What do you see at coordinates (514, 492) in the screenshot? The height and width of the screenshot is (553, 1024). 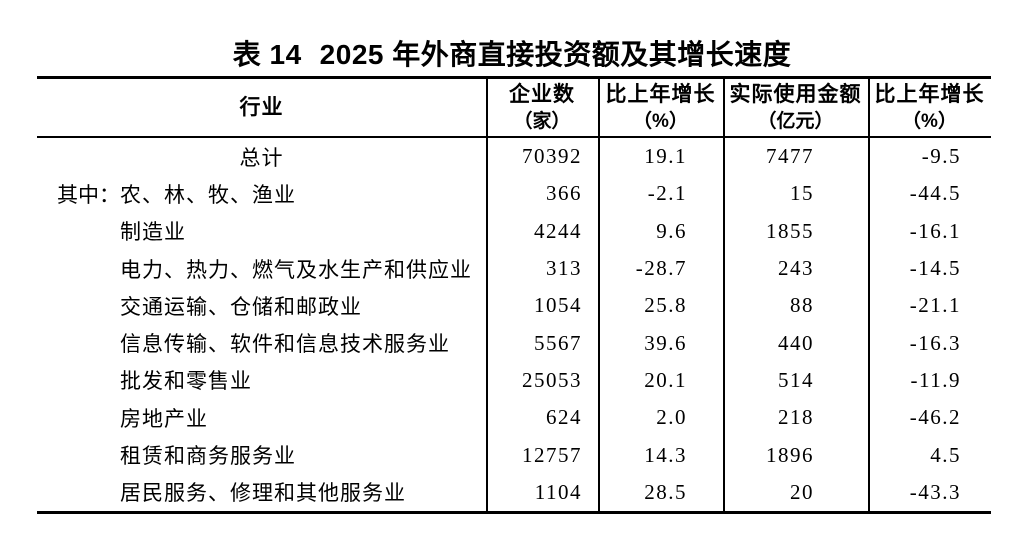 I see `table-row: 居民服务、修理和其他服务业 1104 28.5 20 -43.3` at bounding box center [514, 492].